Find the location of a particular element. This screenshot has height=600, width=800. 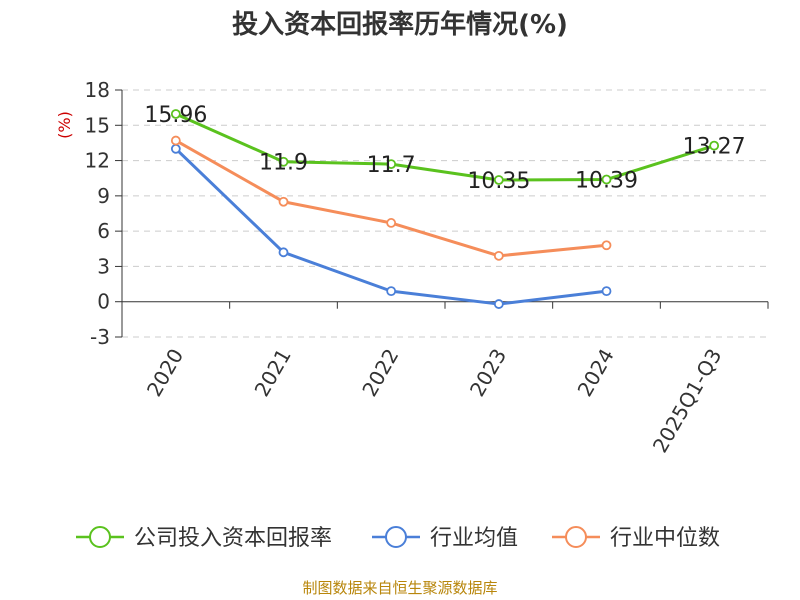

legend-item: 公司投入资本回报率 is located at coordinates (204, 538).